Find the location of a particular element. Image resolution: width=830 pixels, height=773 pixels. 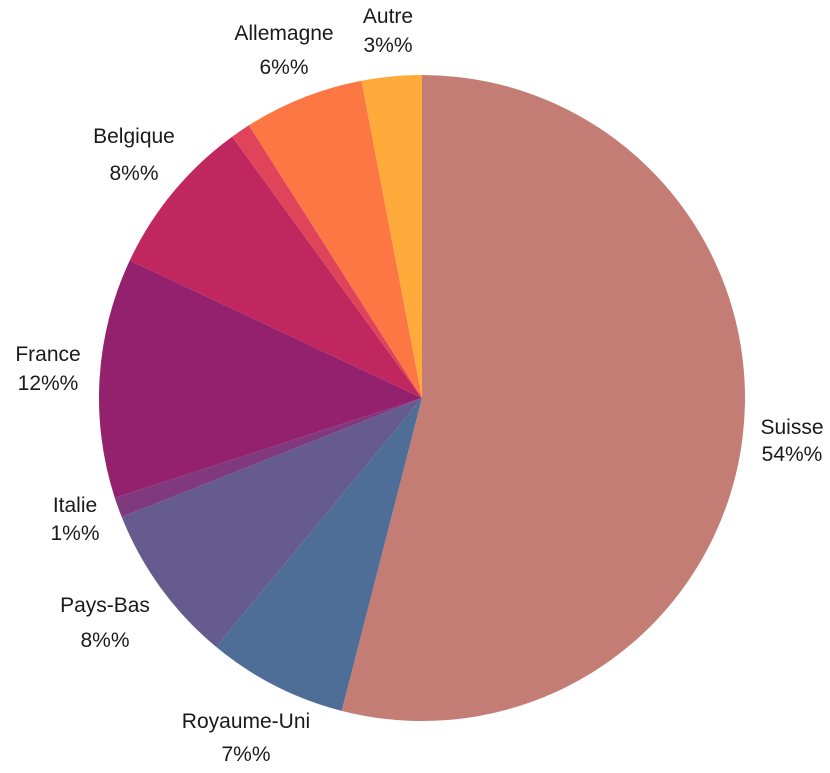

pie-slice-france is located at coordinates (260, 379).